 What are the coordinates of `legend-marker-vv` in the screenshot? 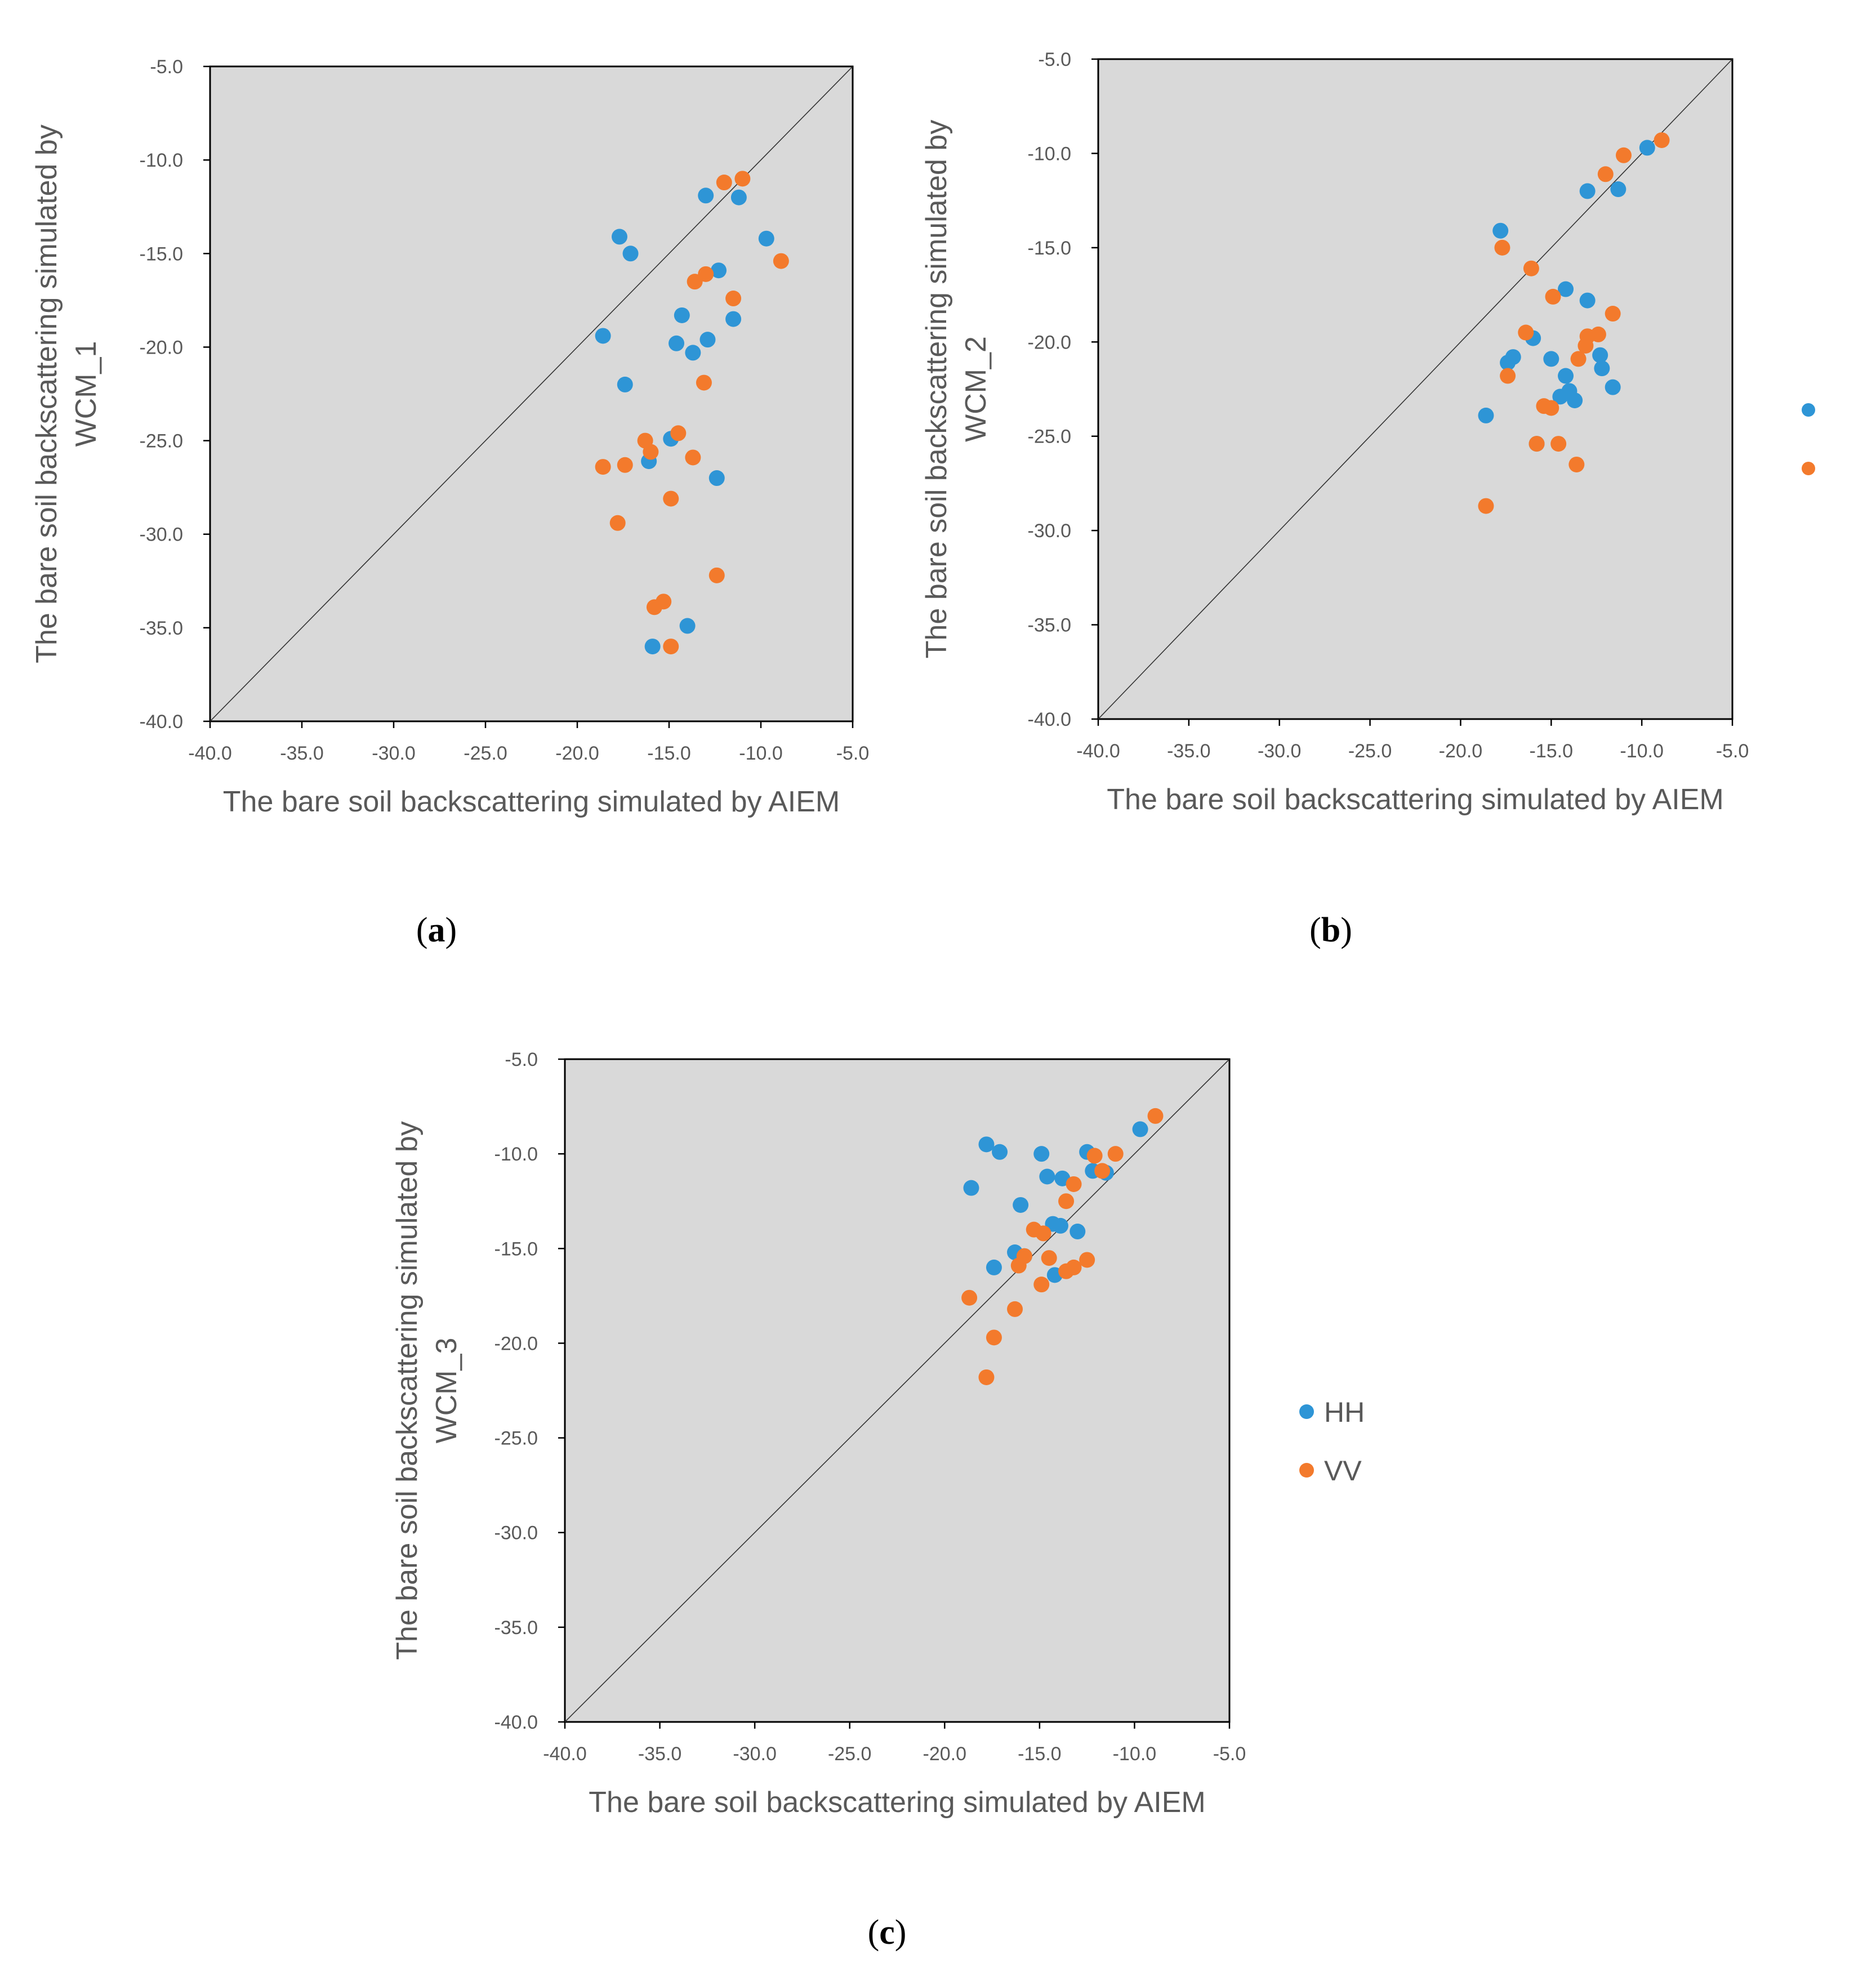 It's located at (1306, 1470).